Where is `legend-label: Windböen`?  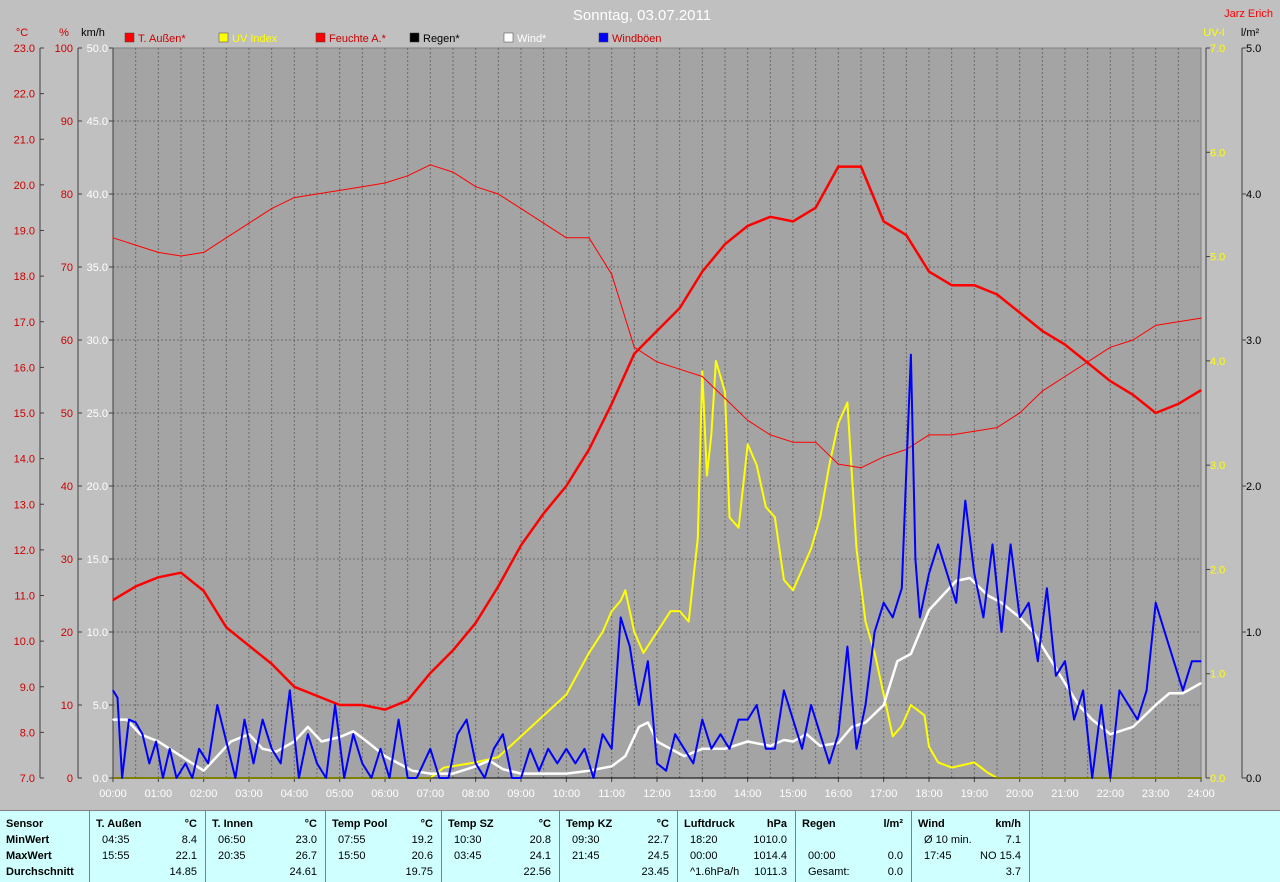
legend-label: Windböen is located at coordinates (637, 39).